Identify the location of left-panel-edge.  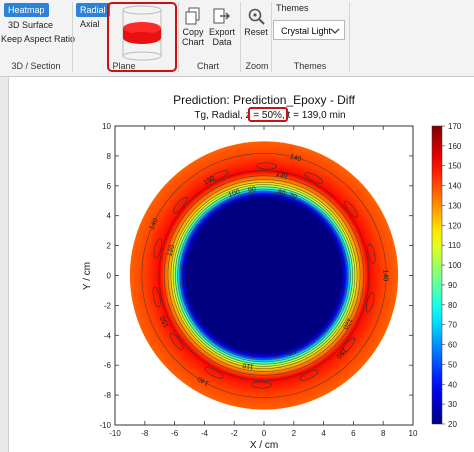
(4, 264).